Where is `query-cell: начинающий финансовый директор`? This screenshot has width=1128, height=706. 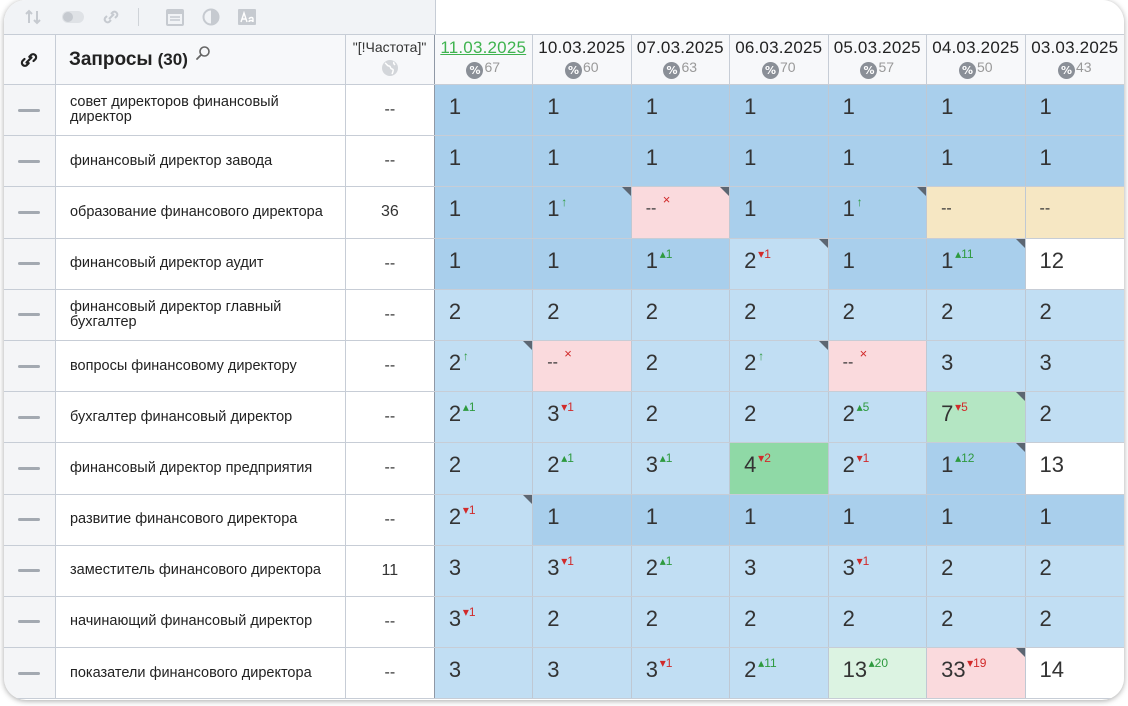
query-cell: начинающий финансовый директор is located at coordinates (201, 622).